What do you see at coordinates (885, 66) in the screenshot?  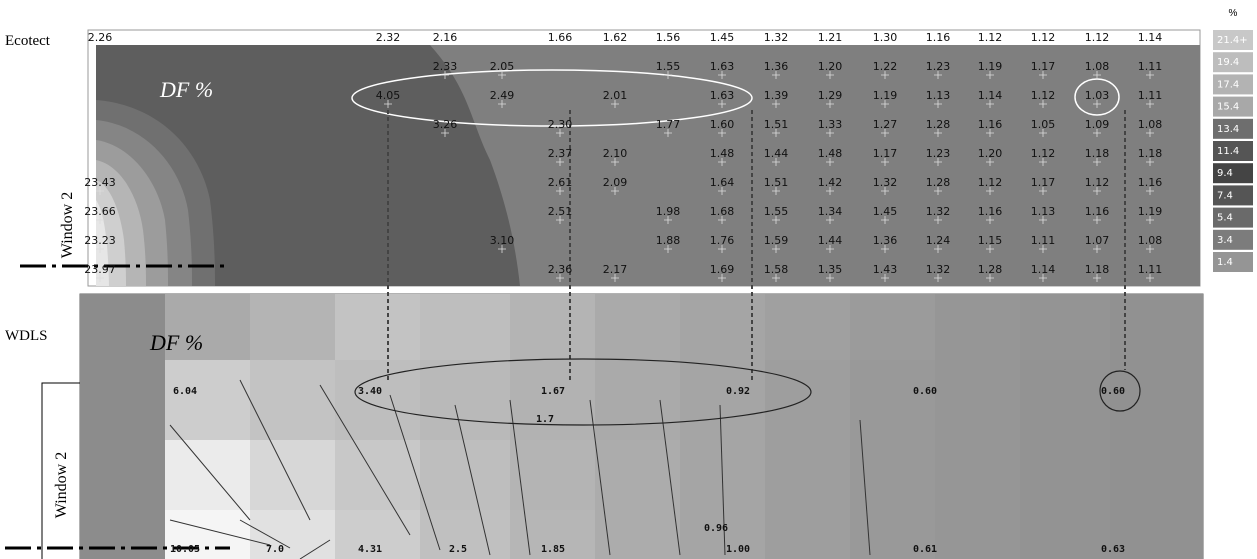 I see `df-value: 1.22` at bounding box center [885, 66].